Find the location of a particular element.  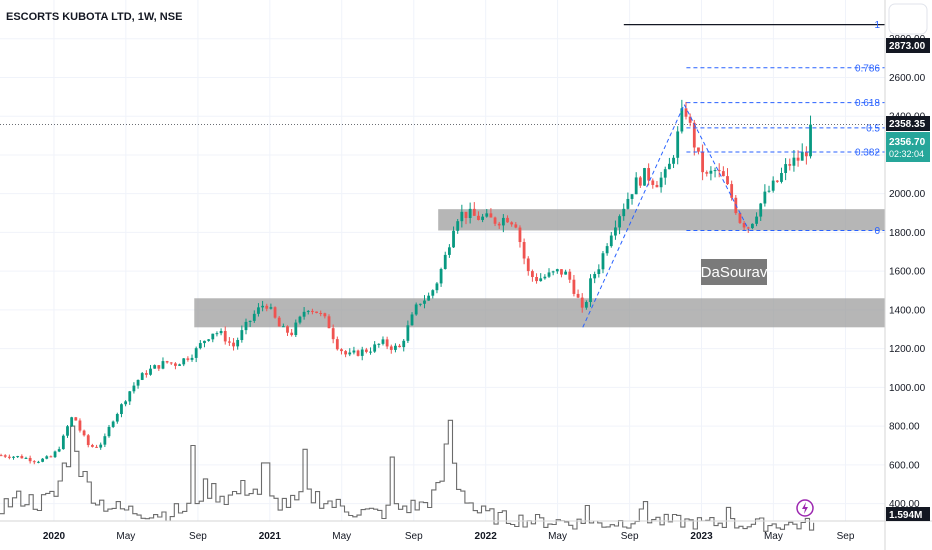

lightning-icon is located at coordinates (805, 508).